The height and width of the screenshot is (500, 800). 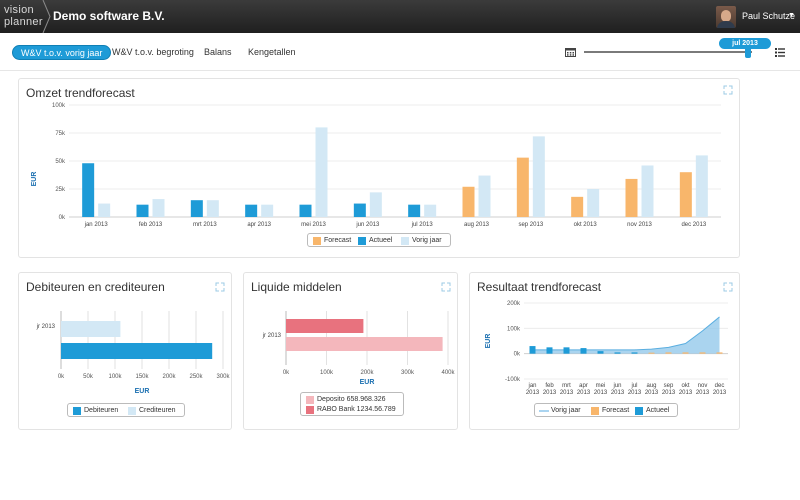 What do you see at coordinates (157, 410) in the screenshot?
I see `legend-crediteuren: Crediteuren` at bounding box center [157, 410].